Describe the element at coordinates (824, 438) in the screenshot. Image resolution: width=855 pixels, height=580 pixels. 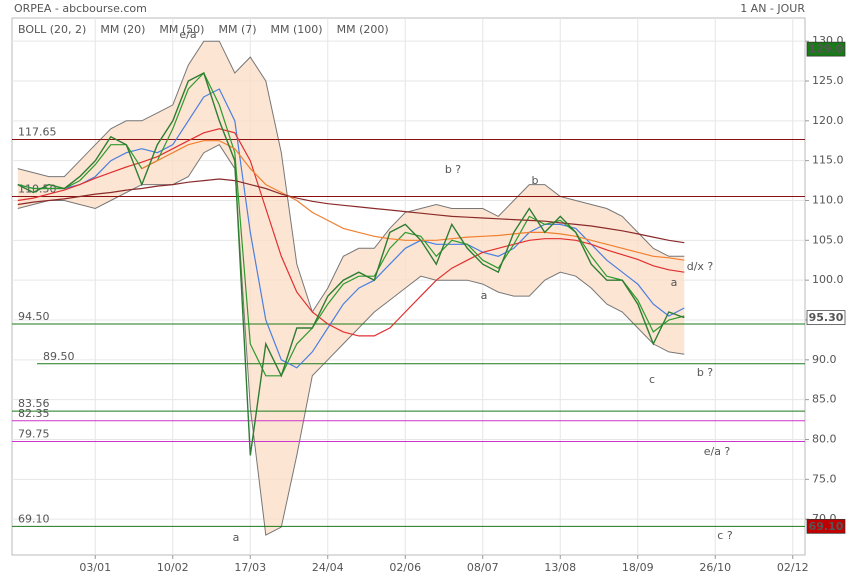
I see `y-tick-label: 80.0` at that location.